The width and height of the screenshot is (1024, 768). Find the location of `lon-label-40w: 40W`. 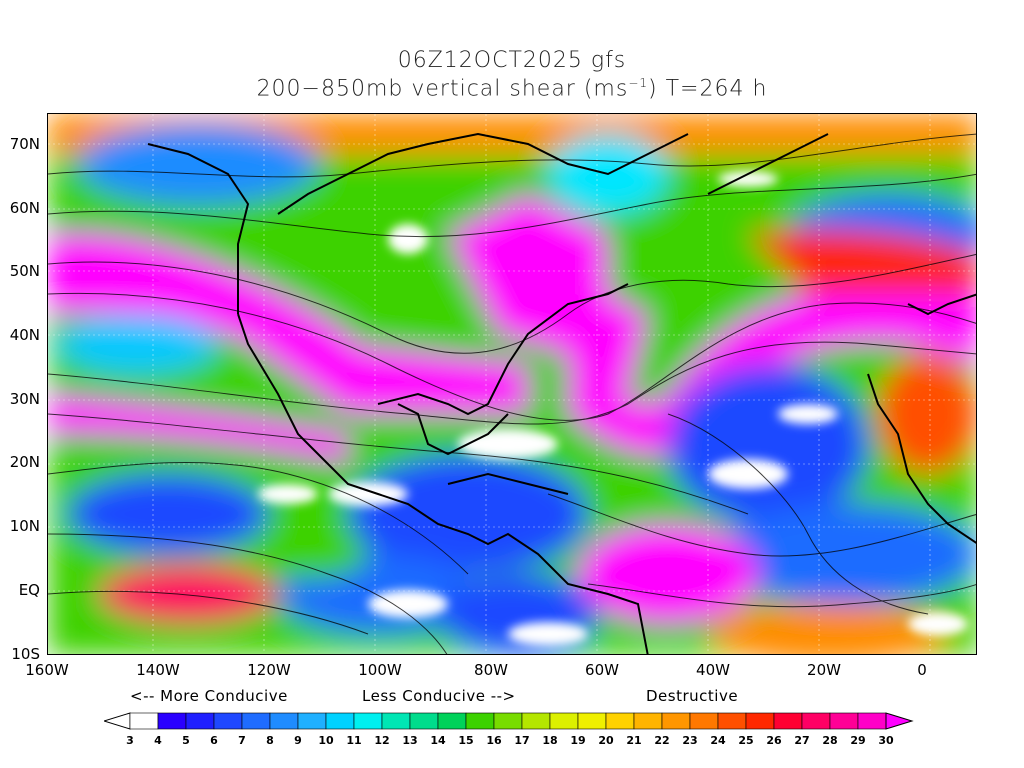

lon-label-40w: 40W is located at coordinates (713, 670).